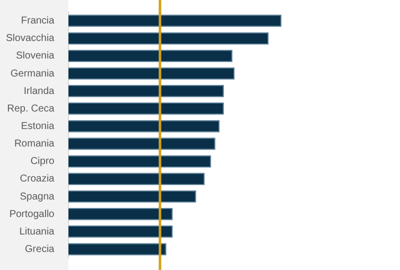 This screenshot has height=270, width=400. Describe the element at coordinates (37, 232) in the screenshot. I see `y-tick-label: Lituania` at that location.